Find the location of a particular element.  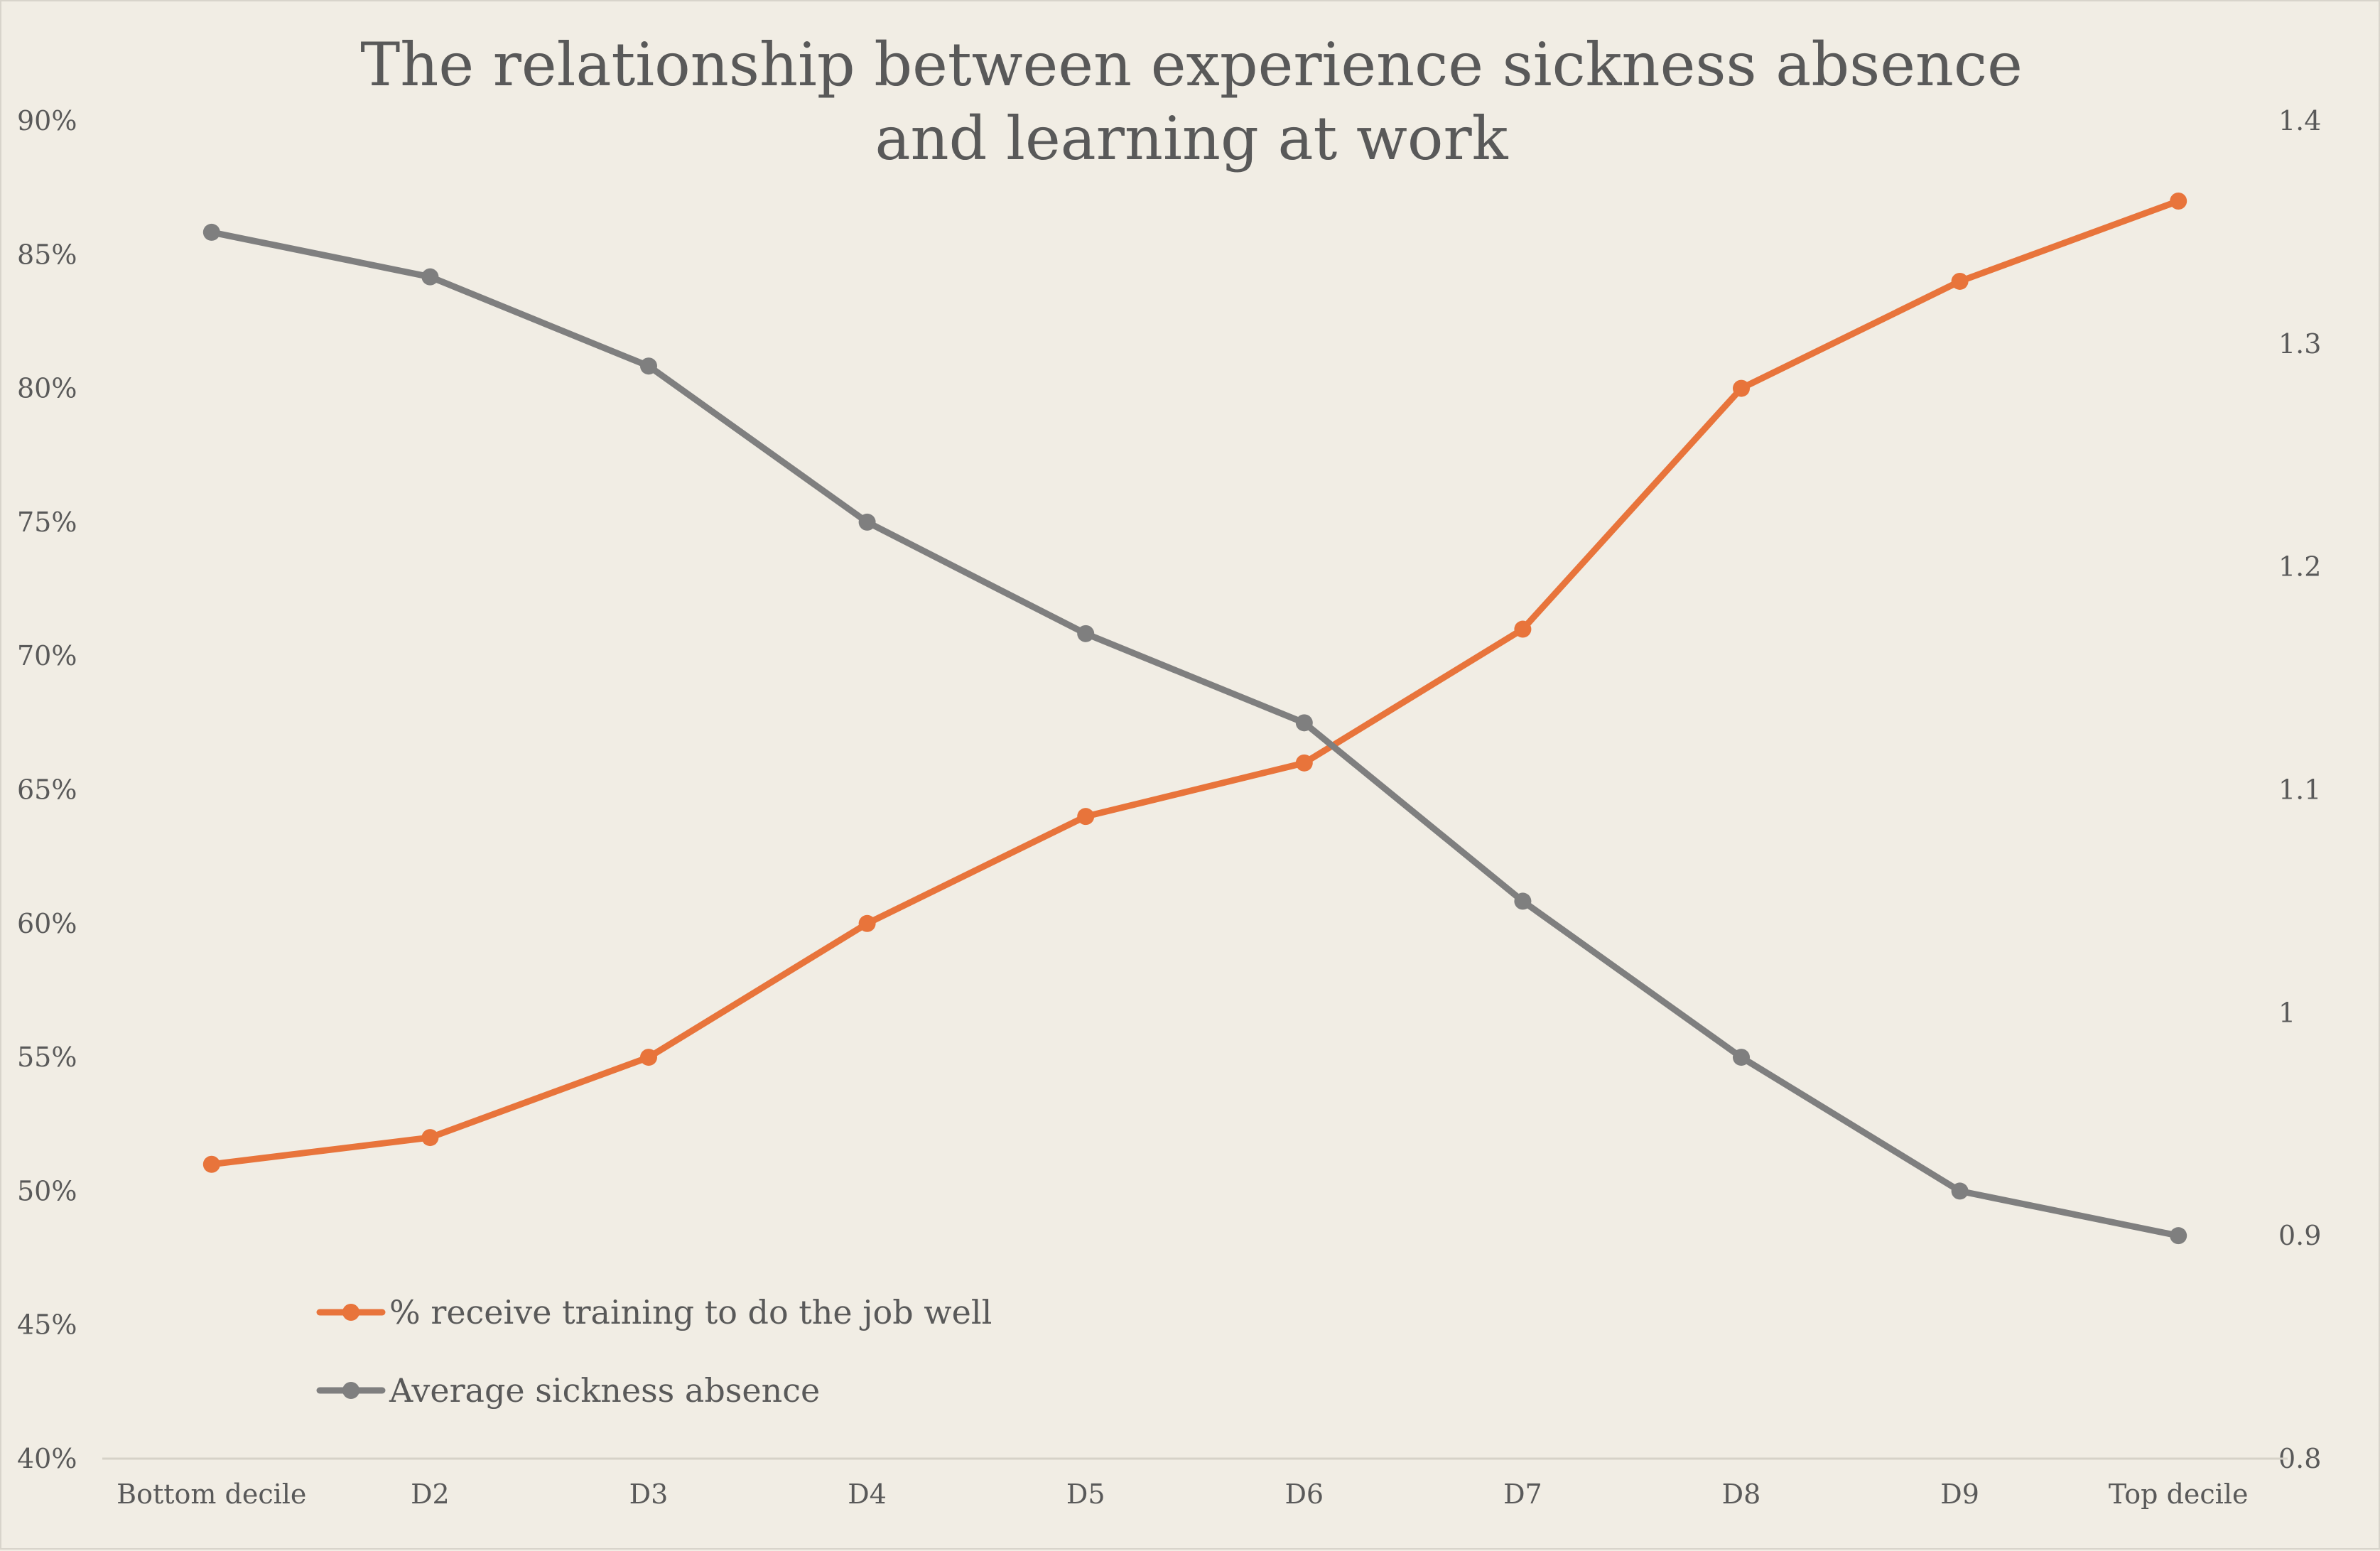

right-axis-tick-label: 0.9 is located at coordinates (2299, 1236).